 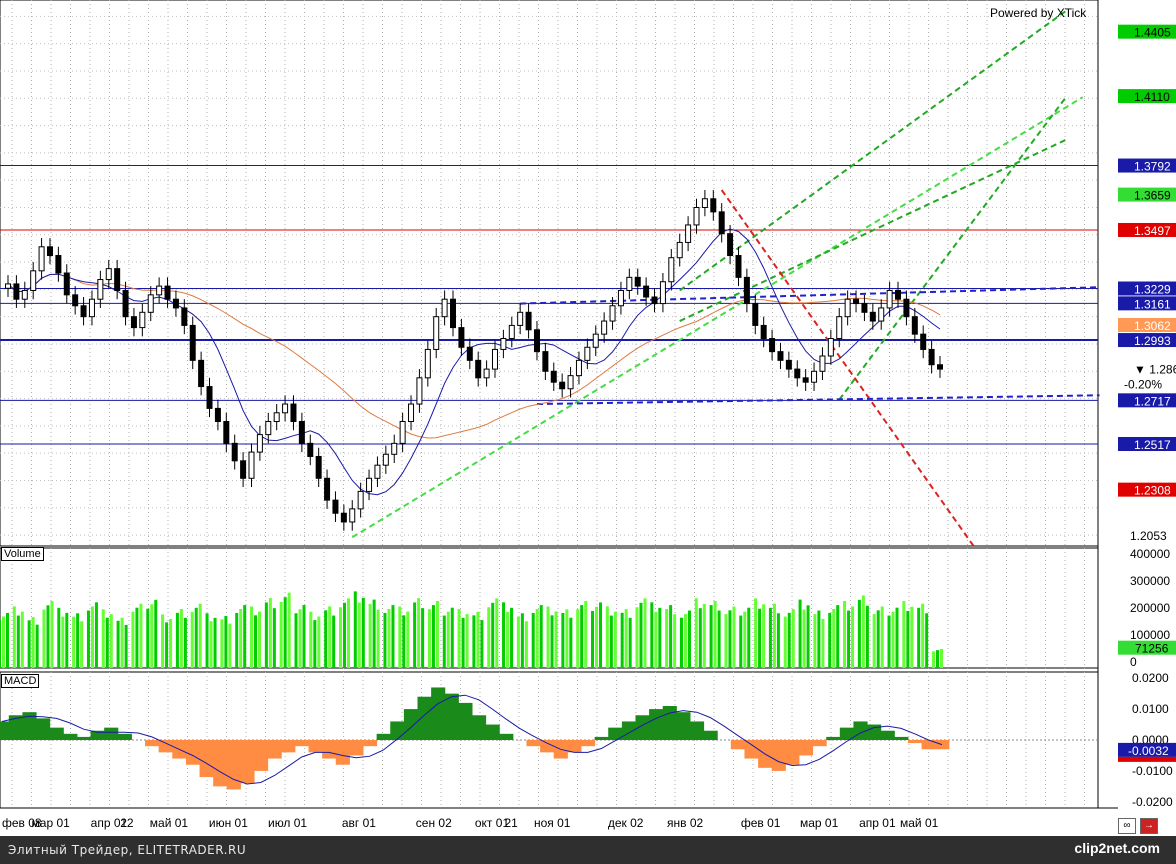 What do you see at coordinates (1152, 445) in the screenshot?
I see `price-tag-label: 1.2517` at bounding box center [1152, 445].